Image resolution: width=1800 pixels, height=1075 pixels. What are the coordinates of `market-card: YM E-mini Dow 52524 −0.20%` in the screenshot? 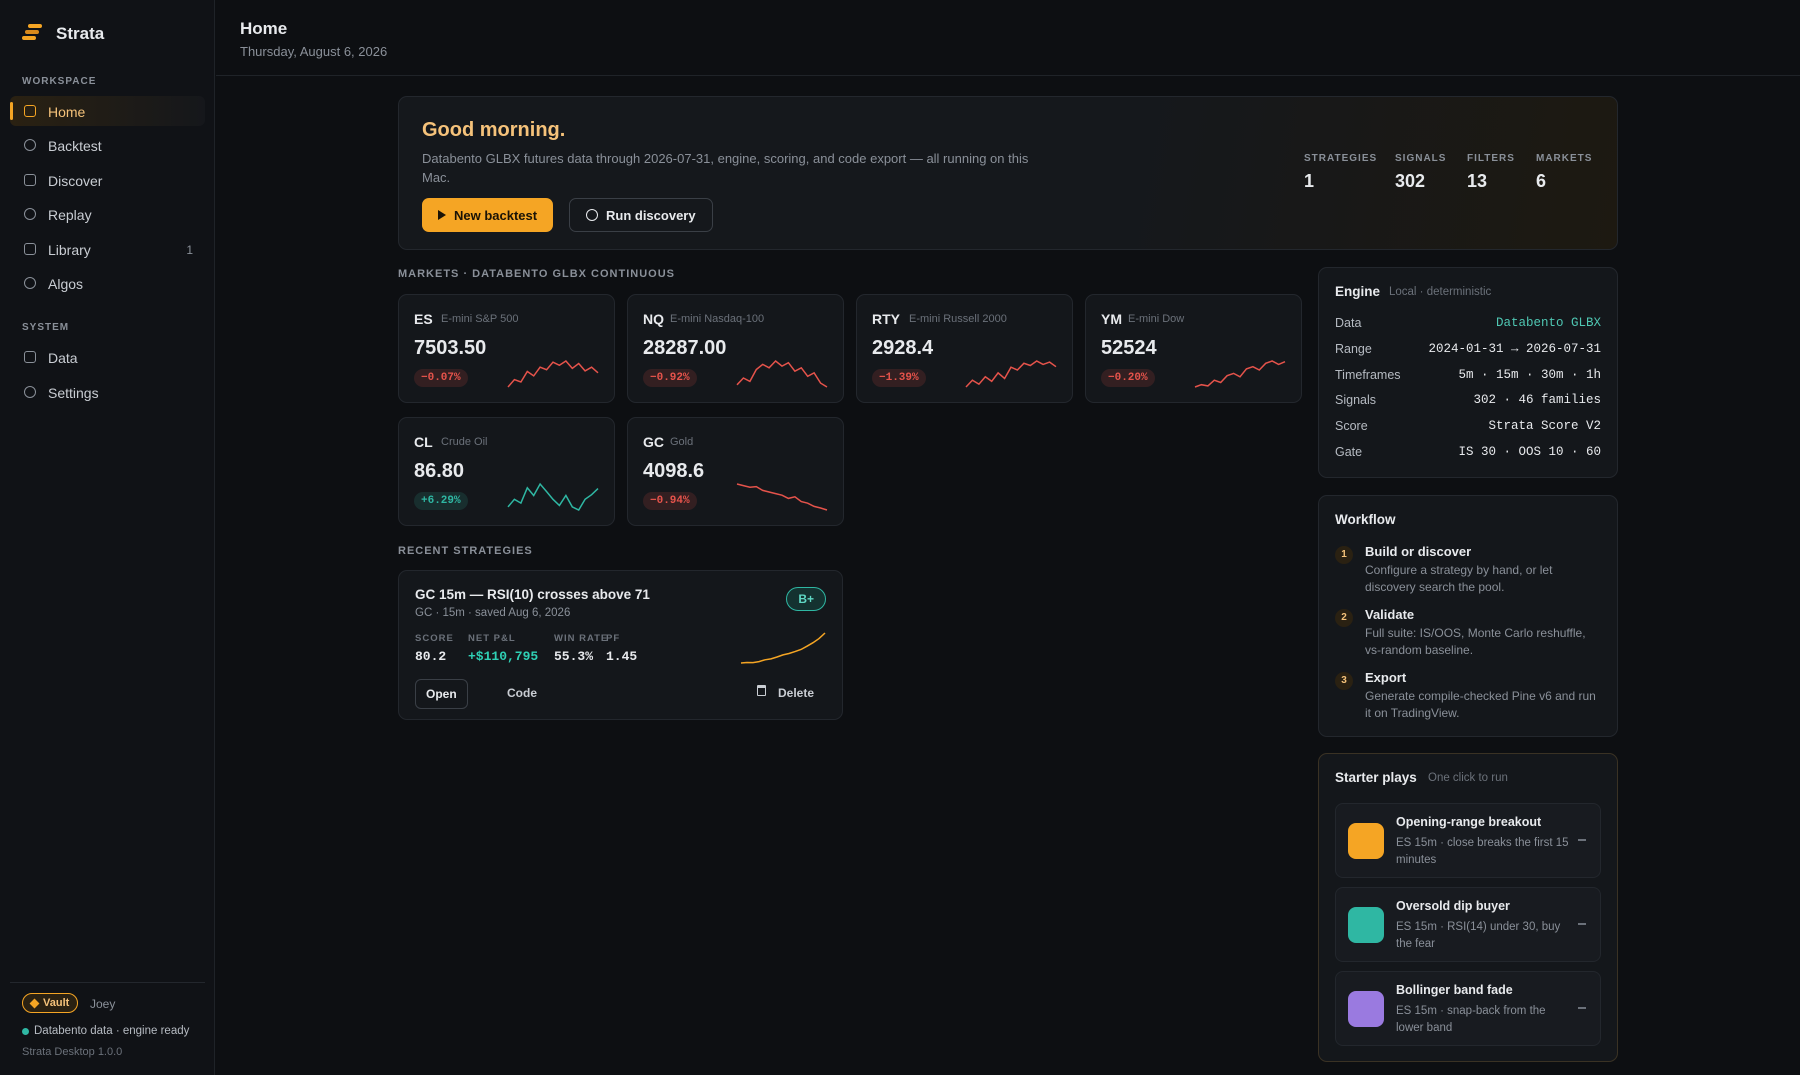 It's located at (1193, 348).